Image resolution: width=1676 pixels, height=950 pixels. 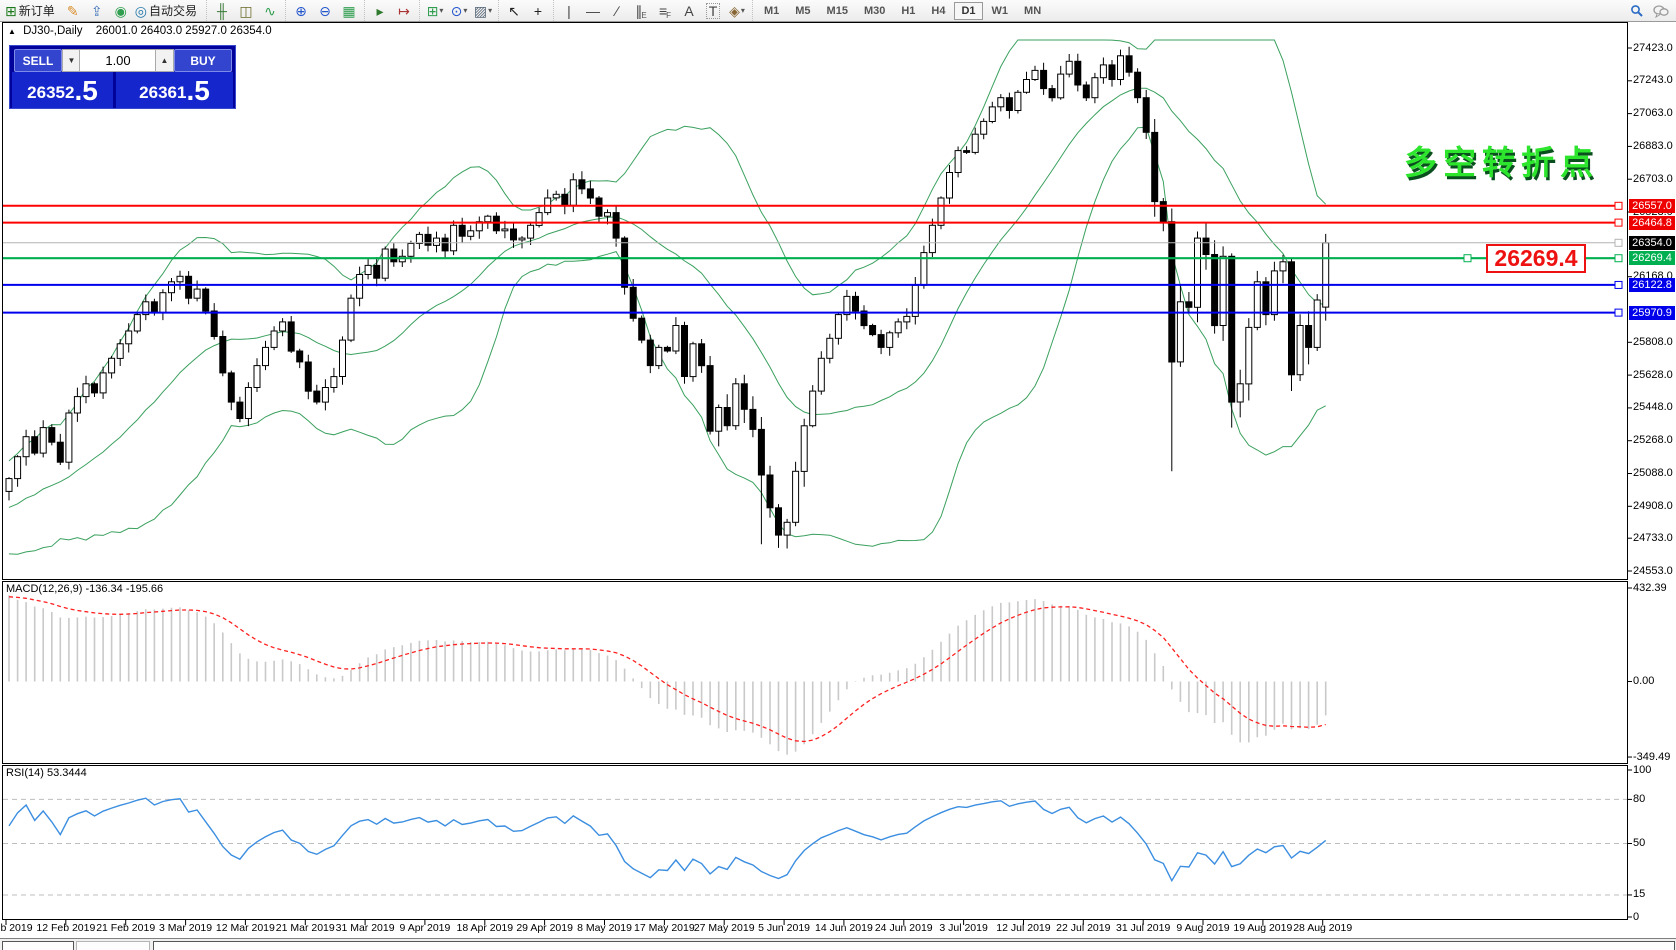 I want to click on indicators-button: ⊞ ▾, so click(x=435, y=10).